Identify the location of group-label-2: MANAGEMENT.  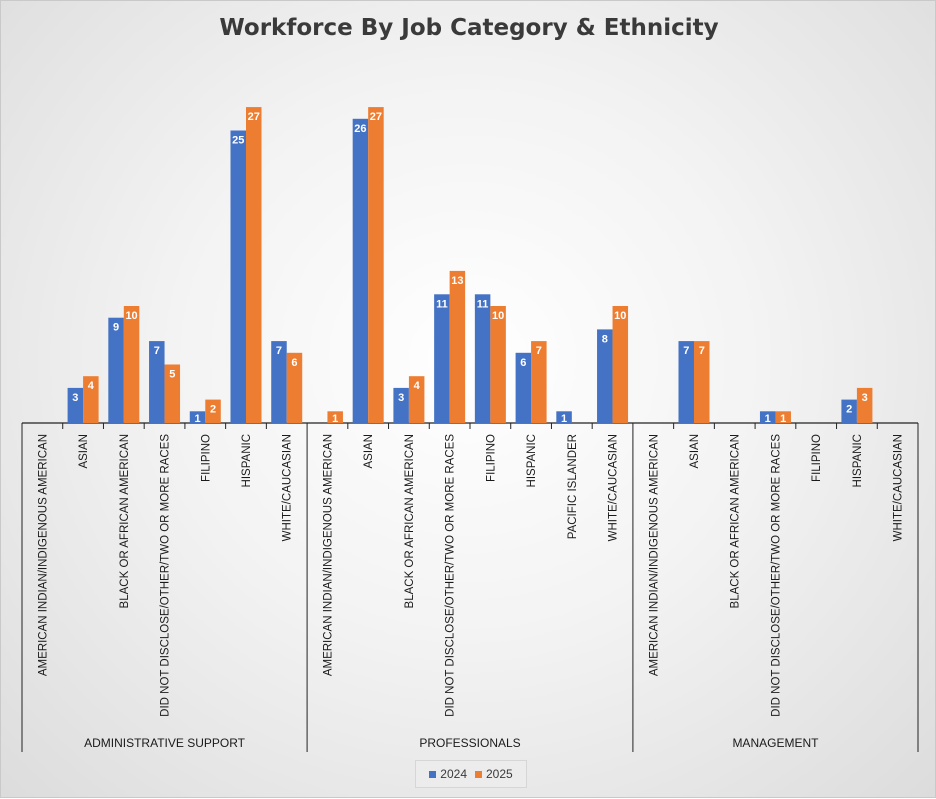
(775, 743).